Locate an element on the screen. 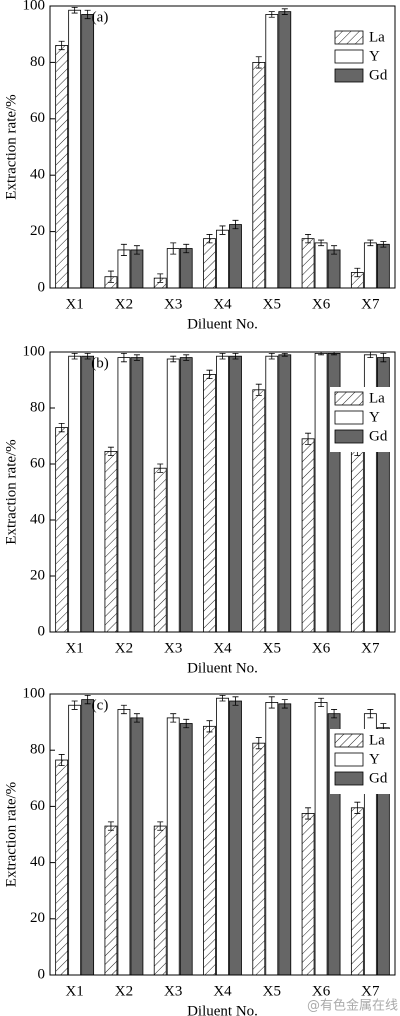 The image size is (400, 1016). legend-label: Gd is located at coordinates (378, 778).